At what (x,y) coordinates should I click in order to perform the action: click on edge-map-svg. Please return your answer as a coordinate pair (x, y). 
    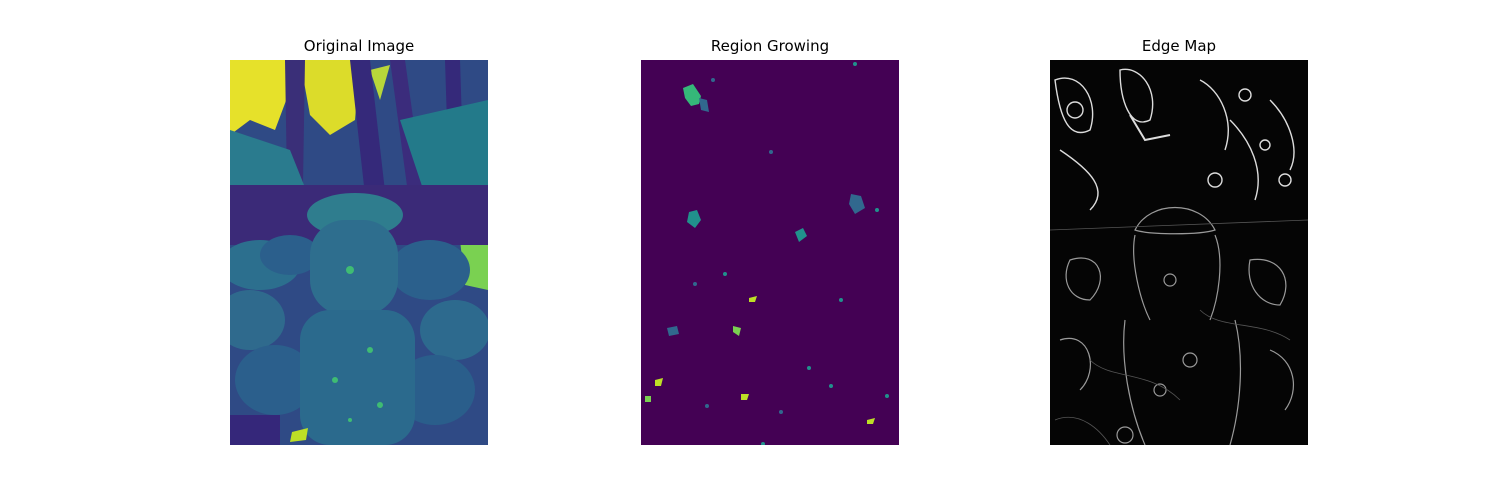
    Looking at the image, I should click on (1179, 252).